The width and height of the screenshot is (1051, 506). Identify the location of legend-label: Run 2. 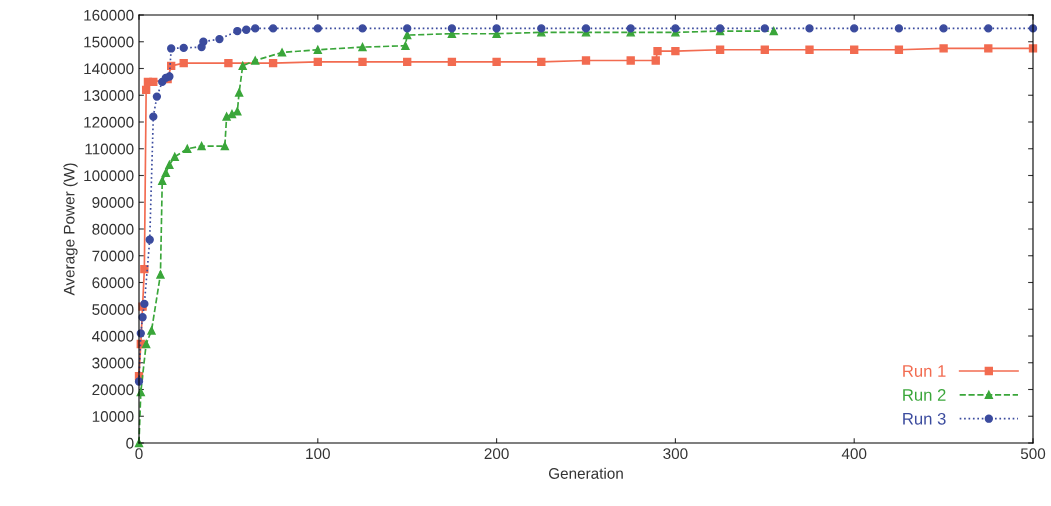
(924, 395).